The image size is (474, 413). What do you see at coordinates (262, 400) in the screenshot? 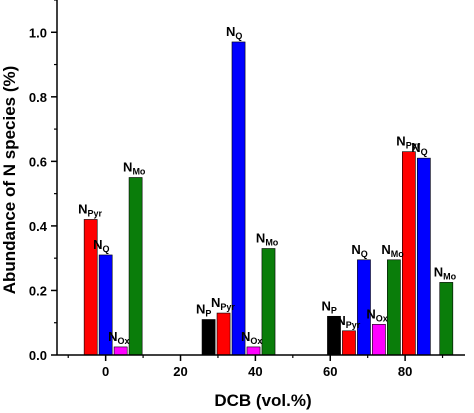
I see `x-axis-title: DCB (vol.%)` at bounding box center [262, 400].